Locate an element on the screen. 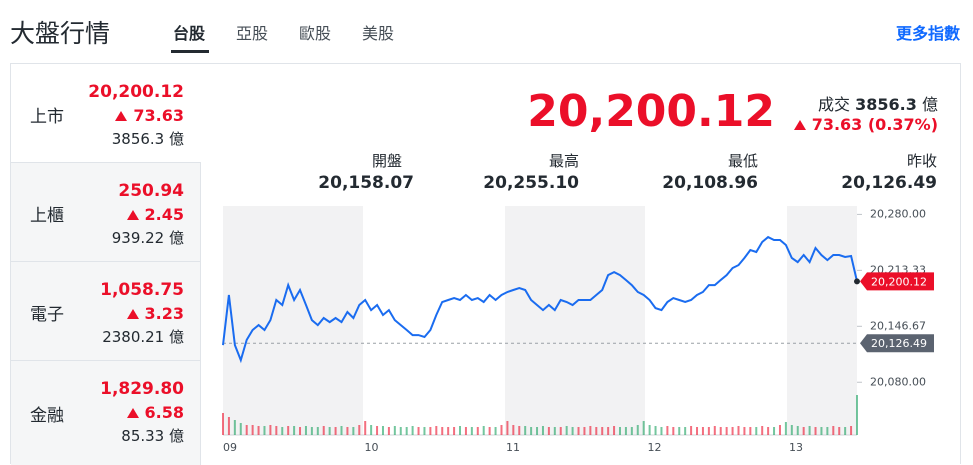 The height and width of the screenshot is (465, 973). stat-value: 20,108.96 is located at coordinates (710, 183).